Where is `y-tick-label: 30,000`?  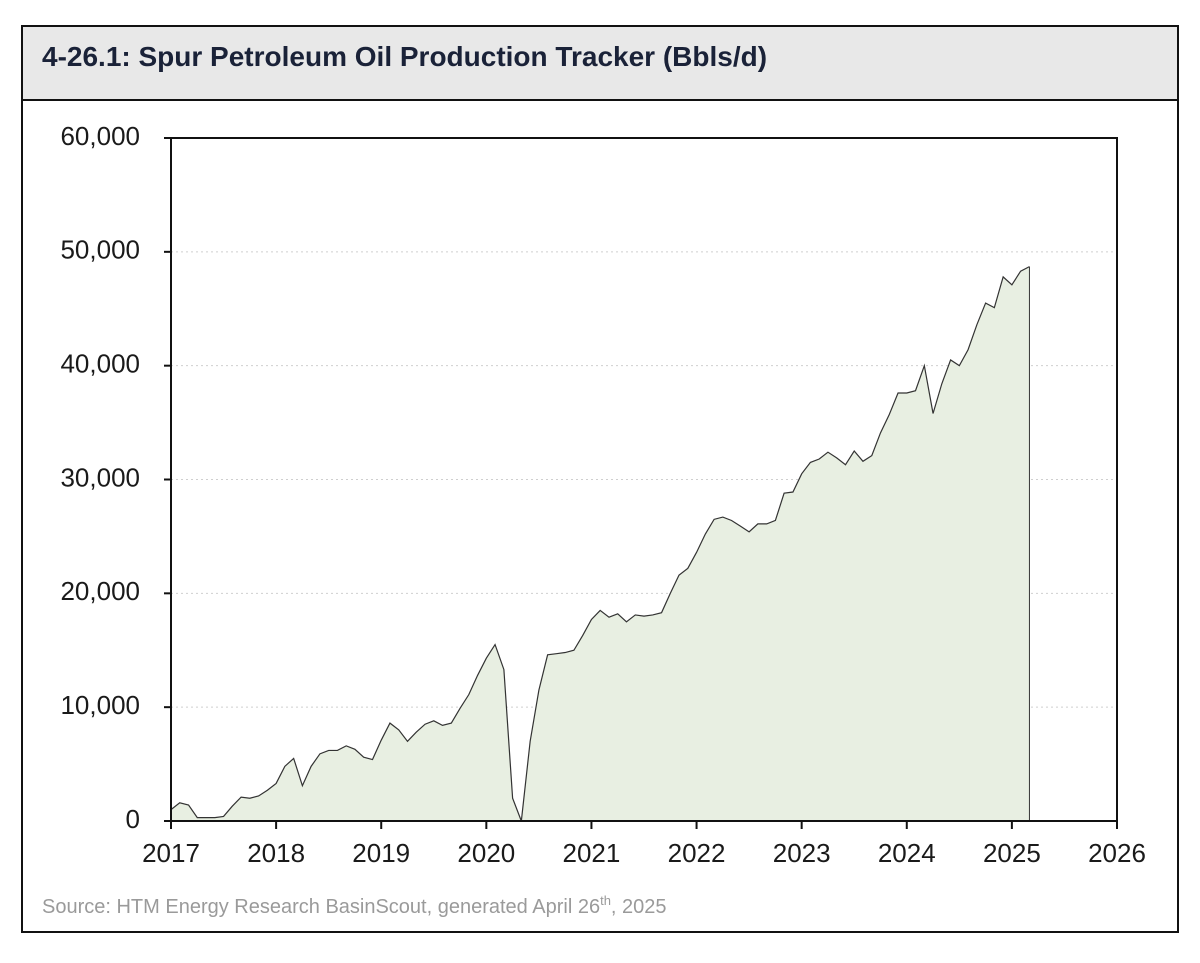 y-tick-label: 30,000 is located at coordinates (100, 477).